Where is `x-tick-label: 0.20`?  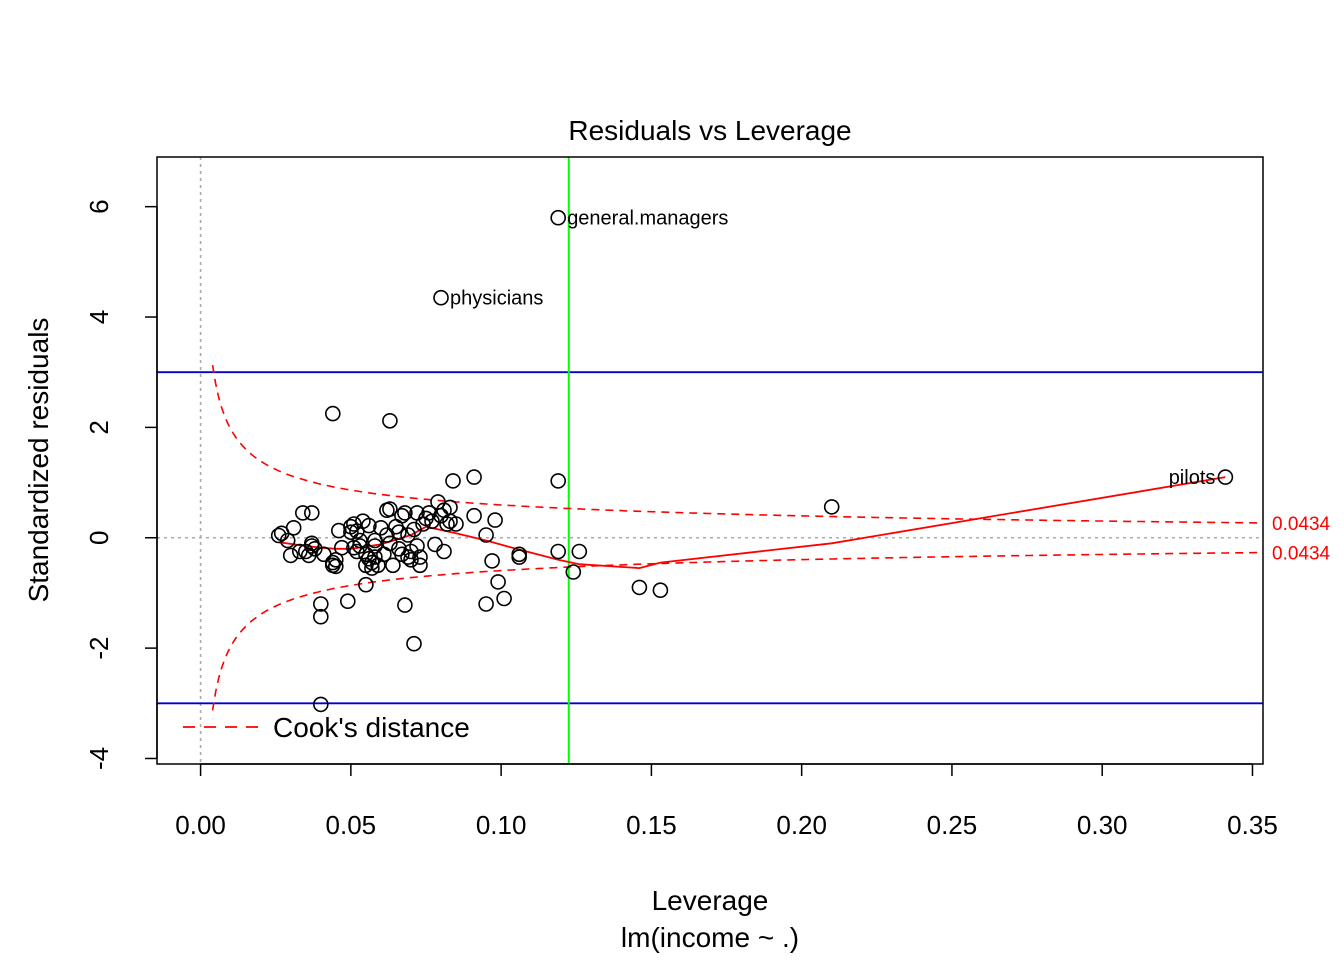
x-tick-label: 0.20 is located at coordinates (801, 825).